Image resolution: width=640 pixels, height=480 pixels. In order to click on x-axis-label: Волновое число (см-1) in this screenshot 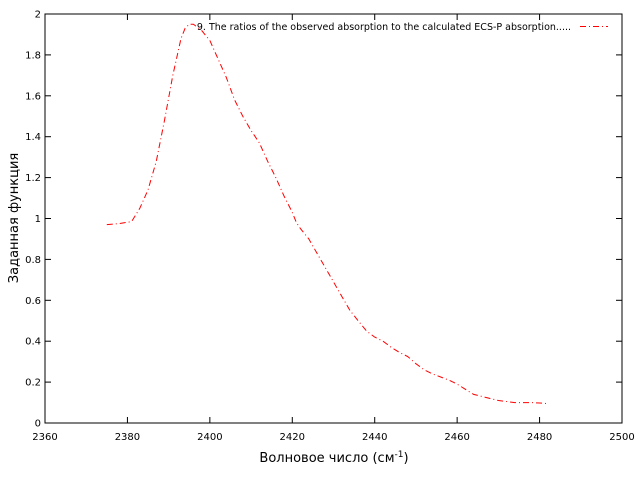, I will do `click(333, 458)`.